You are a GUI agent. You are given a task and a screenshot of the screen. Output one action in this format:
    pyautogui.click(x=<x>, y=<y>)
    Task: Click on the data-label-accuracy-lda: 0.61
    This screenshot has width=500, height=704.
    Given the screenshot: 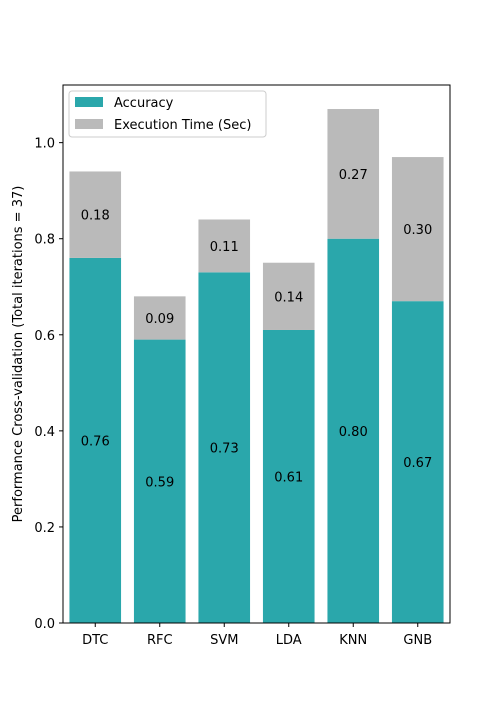 What is the action you would take?
    pyautogui.click(x=288, y=477)
    